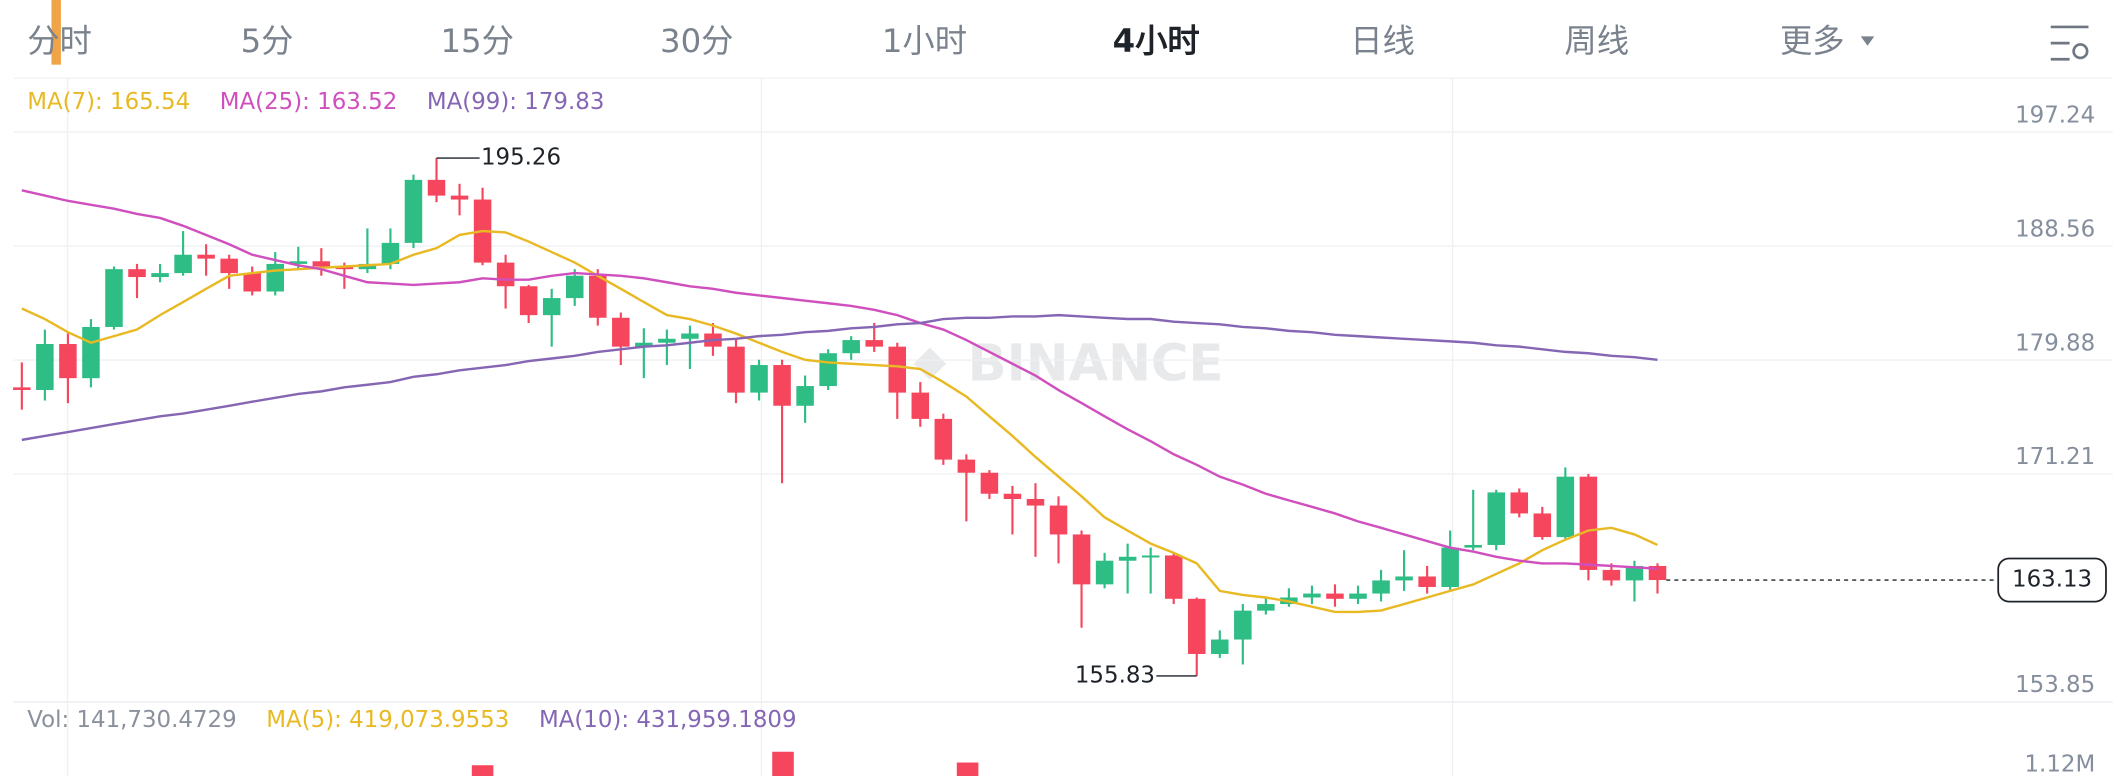  What do you see at coordinates (387, 720) in the screenshot?
I see `volume-legend: MA(5): 419,073.9553` at bounding box center [387, 720].